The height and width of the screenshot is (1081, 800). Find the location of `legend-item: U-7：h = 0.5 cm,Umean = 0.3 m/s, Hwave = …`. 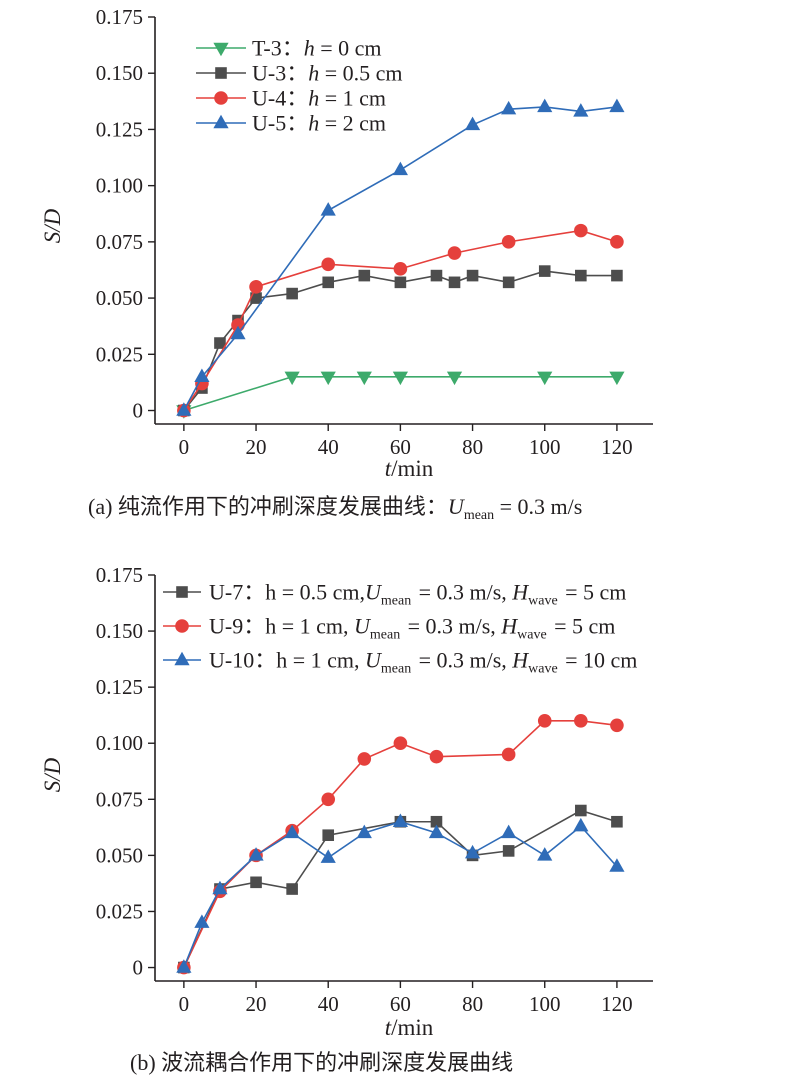

legend-item: U-7：h = 0.5 cm,Umean = 0.3 m/s, Hwave = … is located at coordinates (394, 594).